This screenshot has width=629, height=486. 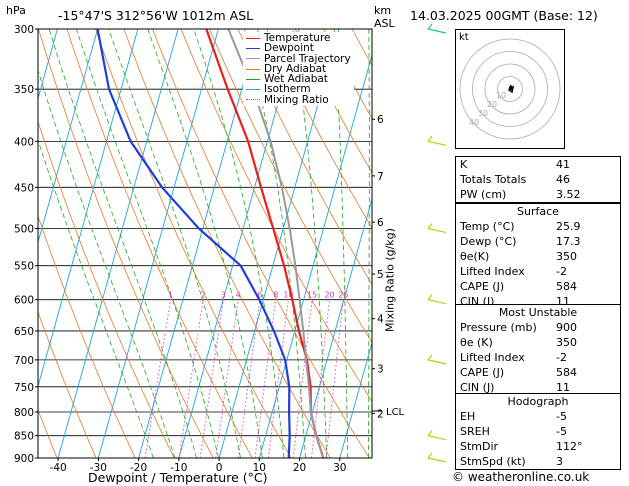 What do you see at coordinates (474, 122) in the screenshot?
I see `hodograph-ring-label: 40` at bounding box center [474, 122].